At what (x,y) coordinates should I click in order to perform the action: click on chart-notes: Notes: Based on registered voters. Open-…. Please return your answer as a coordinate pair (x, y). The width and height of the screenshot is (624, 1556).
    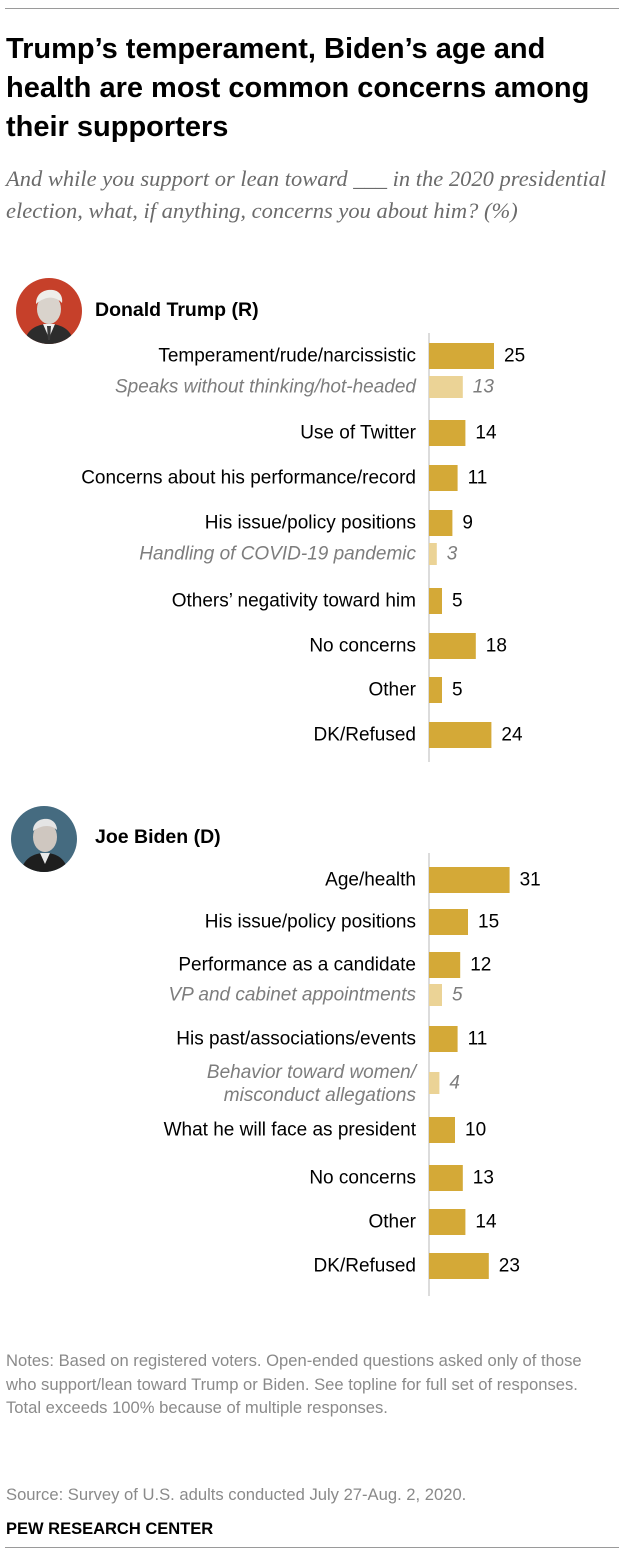
    Looking at the image, I should click on (294, 1384).